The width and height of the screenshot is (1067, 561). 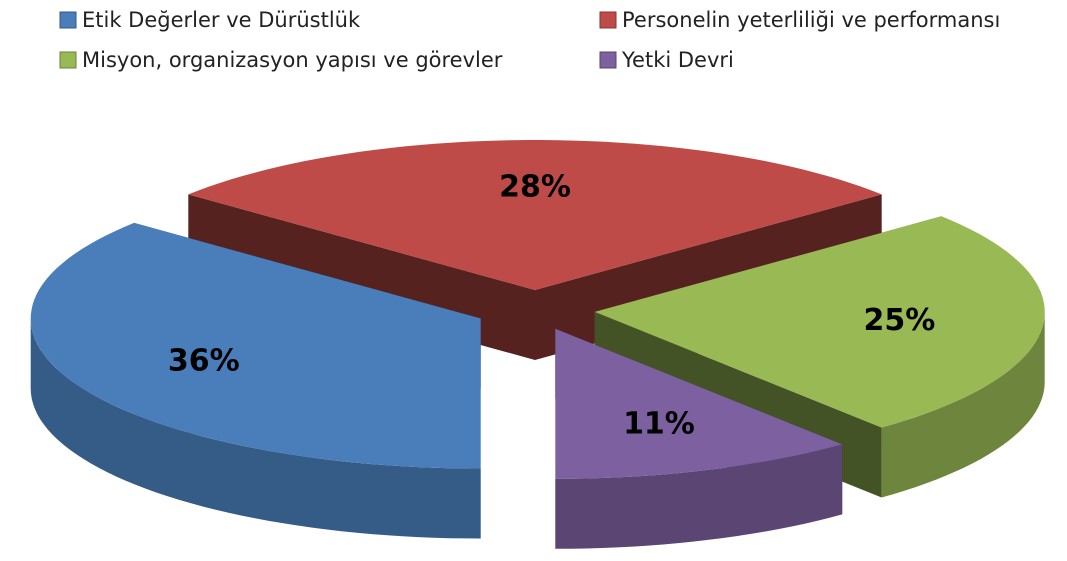 I want to click on legend-label: Etik Değerler ve Dürüstlük, so click(x=221, y=20).